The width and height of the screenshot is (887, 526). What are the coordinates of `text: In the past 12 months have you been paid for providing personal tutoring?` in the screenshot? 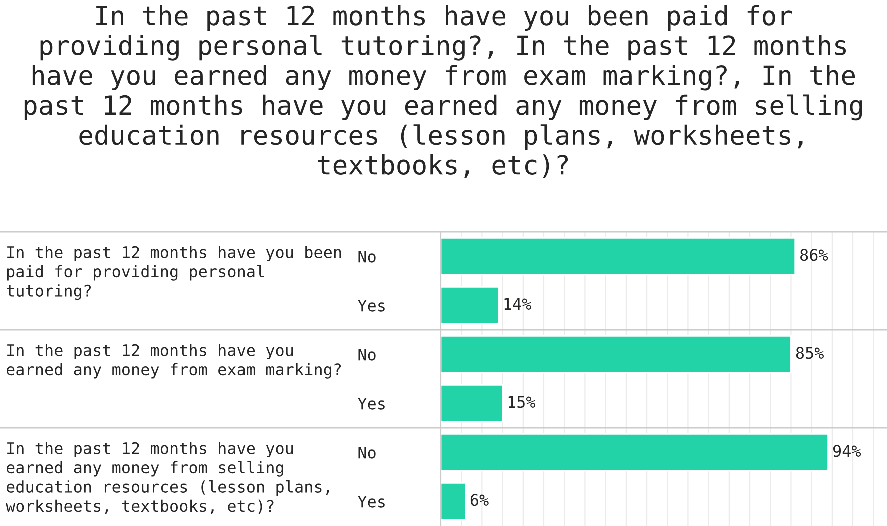 It's located at (174, 273).